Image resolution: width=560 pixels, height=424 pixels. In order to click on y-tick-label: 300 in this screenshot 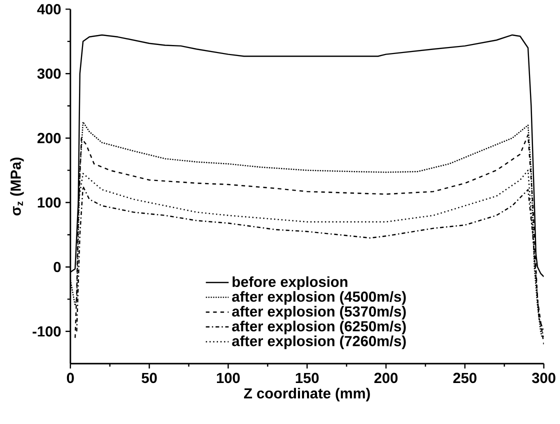, I will do `click(49, 73)`.